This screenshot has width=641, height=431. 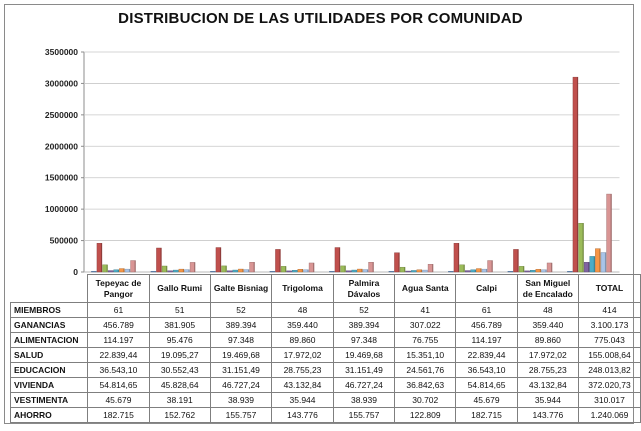 I want to click on data-label: 30.552,43, so click(x=179, y=370).